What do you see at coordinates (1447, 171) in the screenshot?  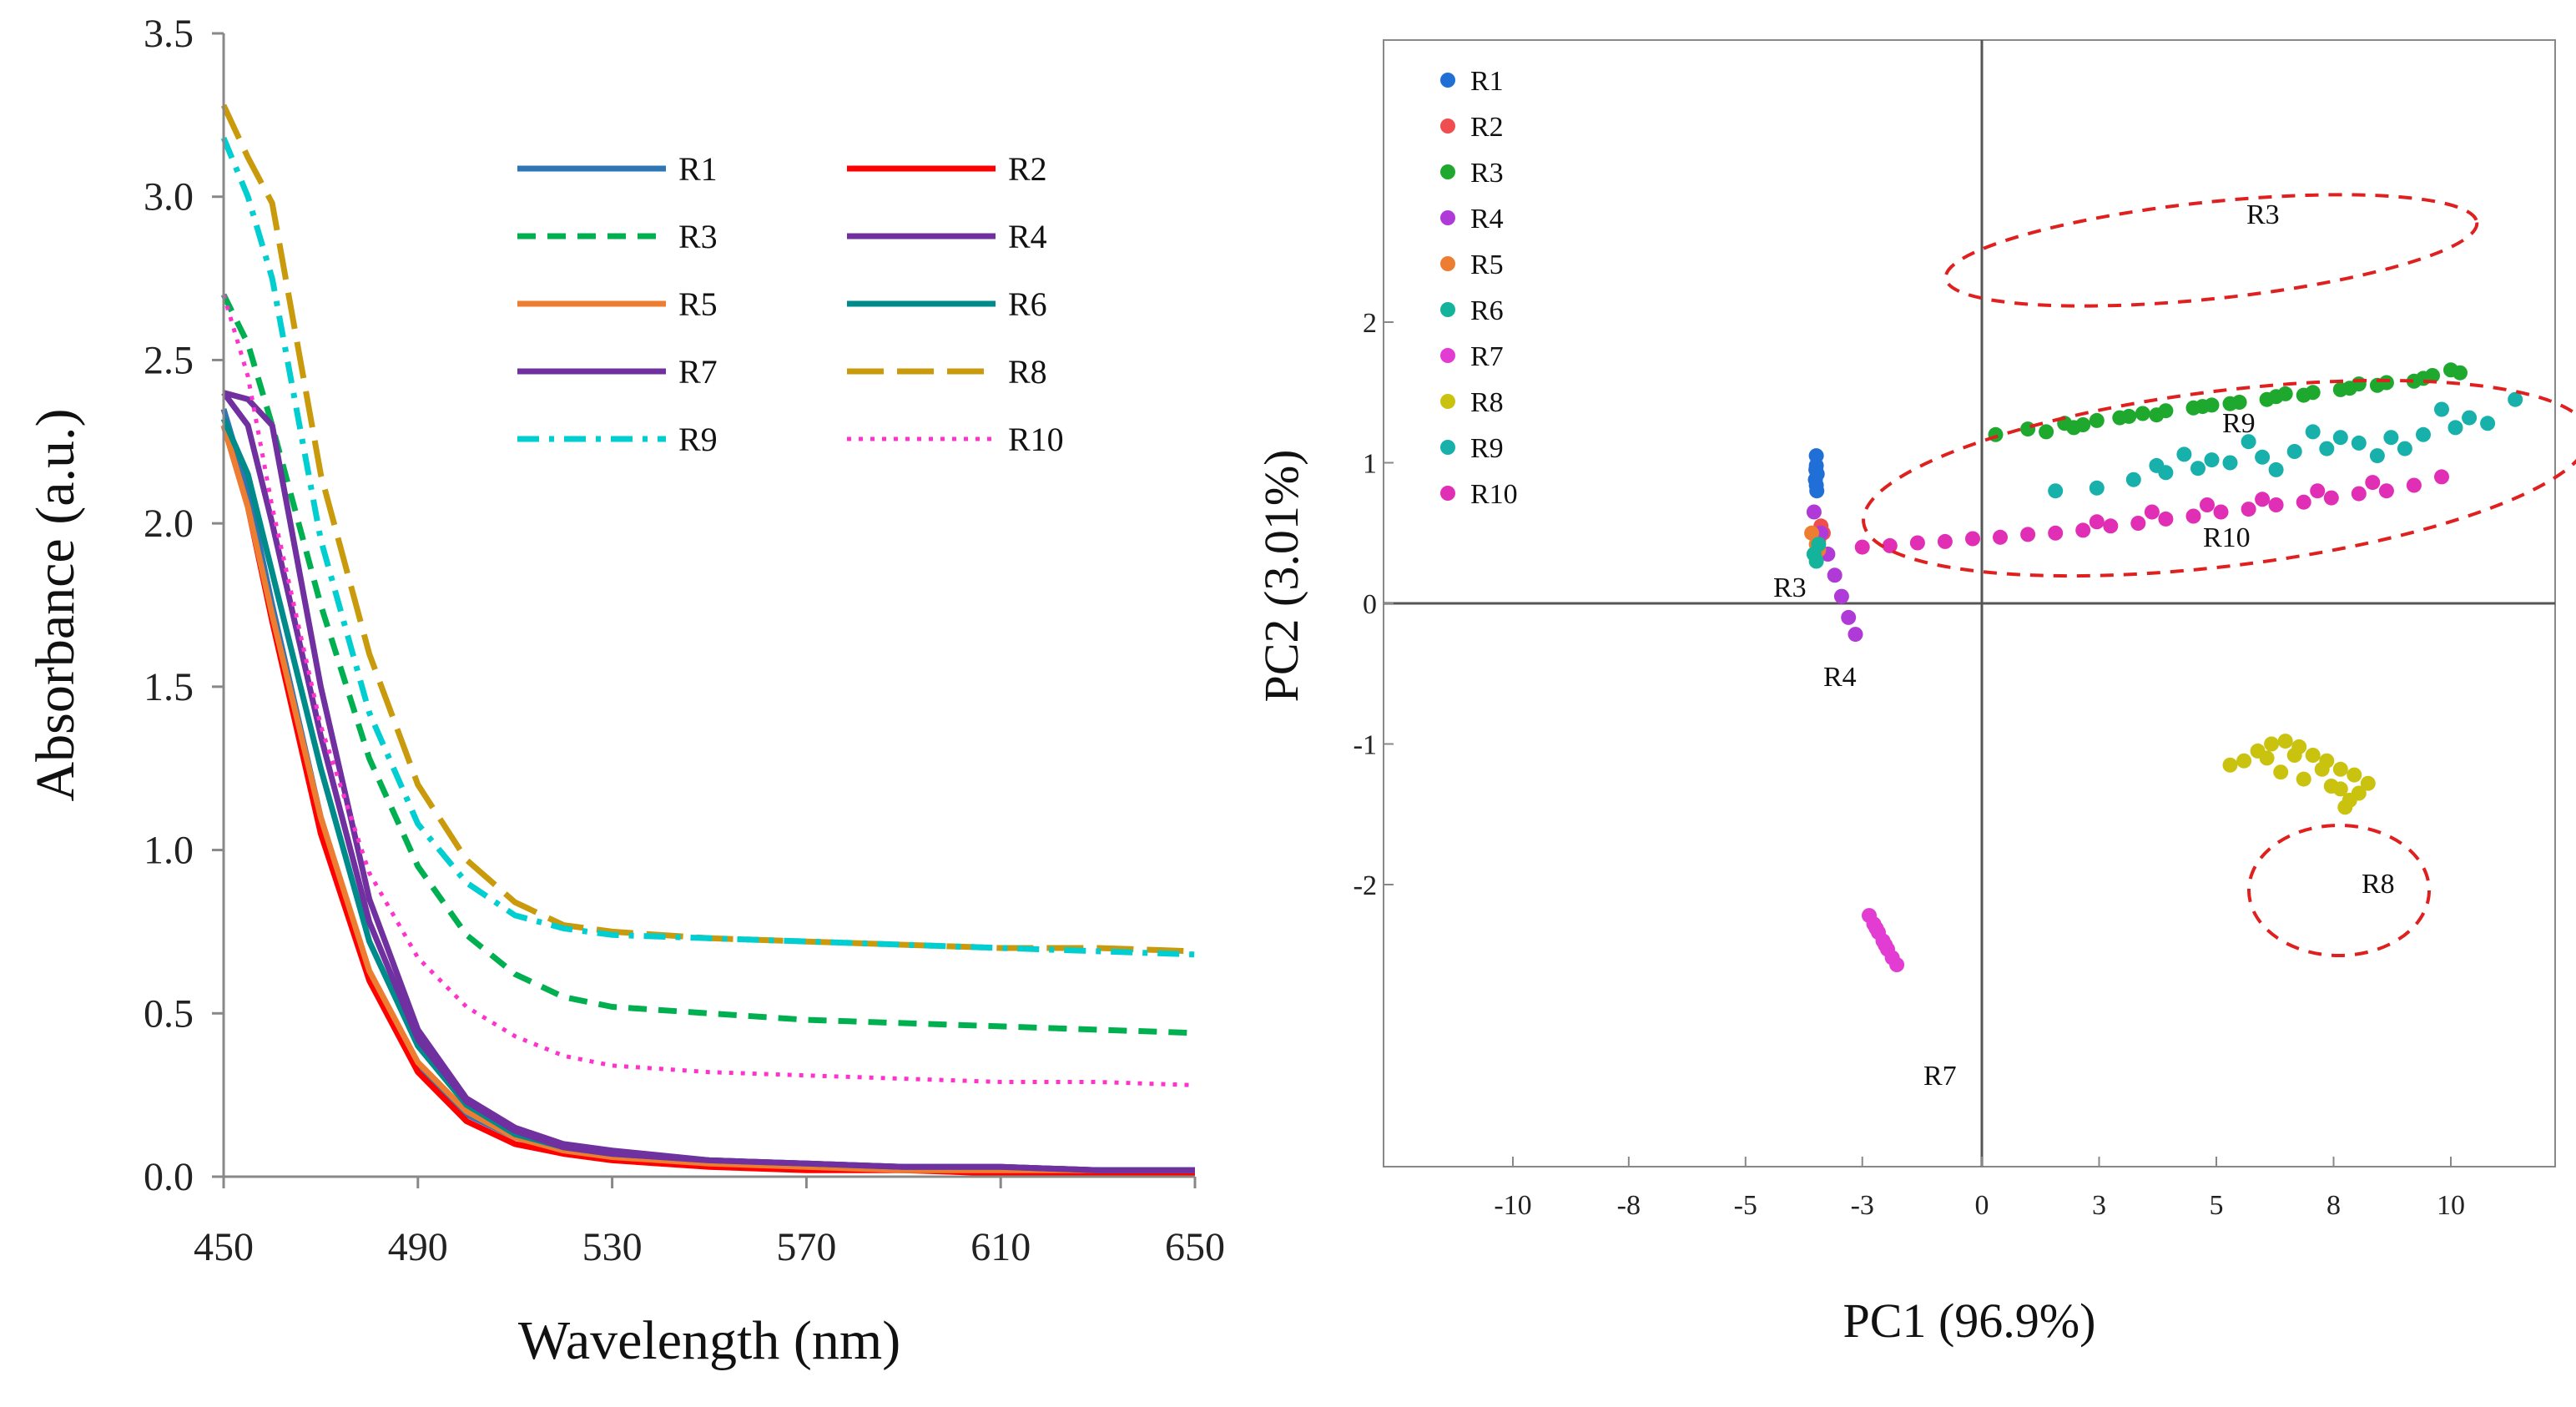 I see `pca-legend-marker-r3` at bounding box center [1447, 171].